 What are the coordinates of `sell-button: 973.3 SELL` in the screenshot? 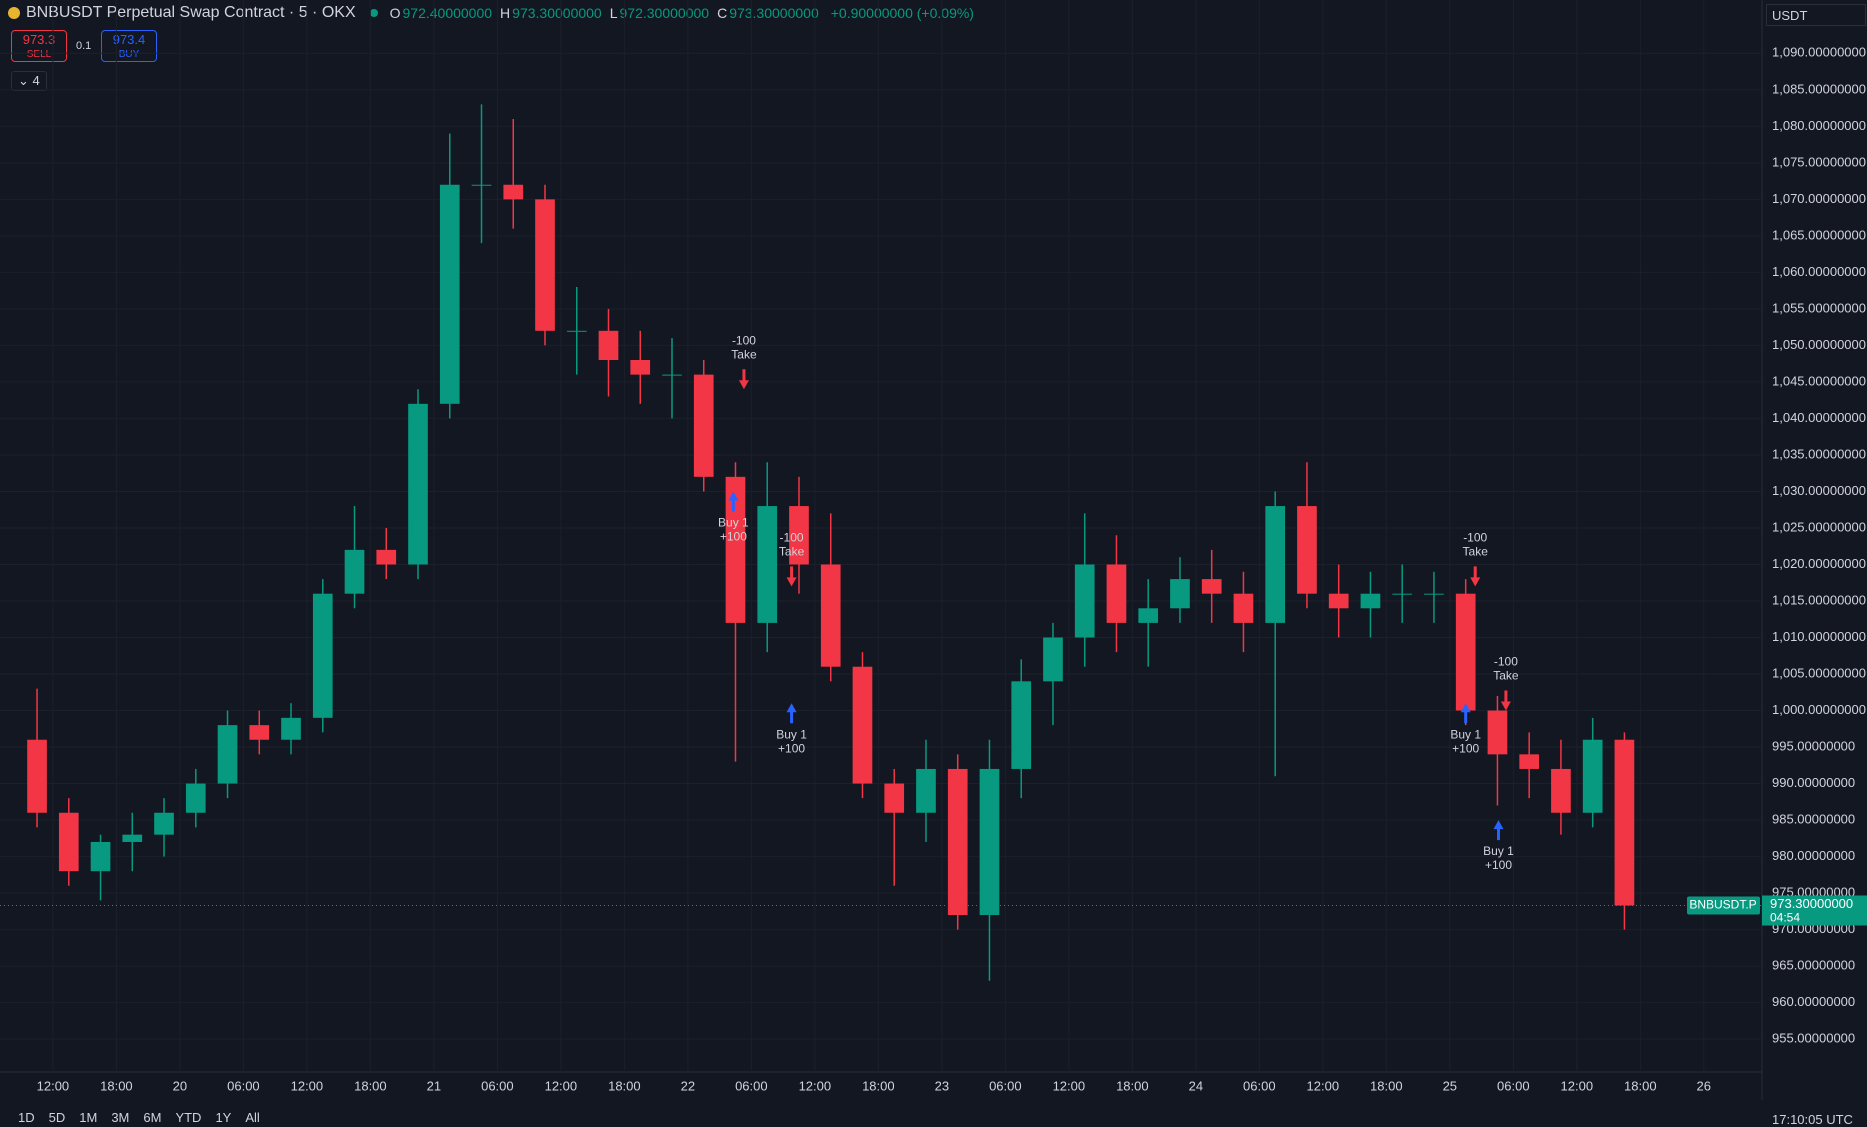 It's located at (39, 46).